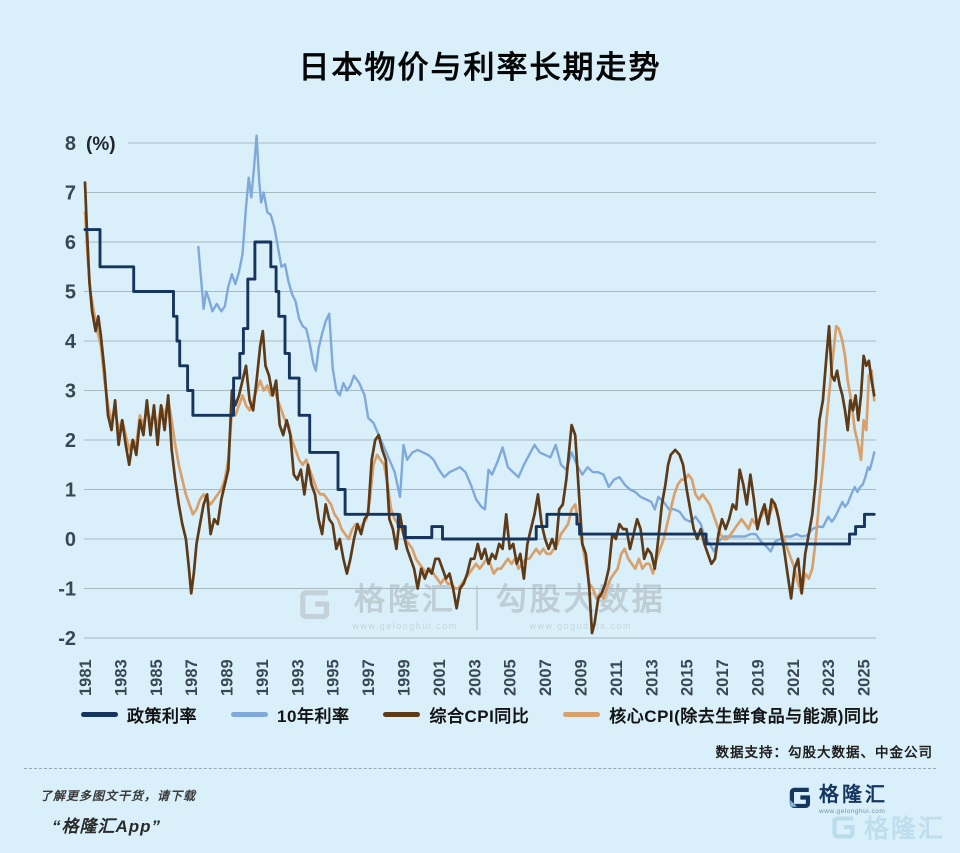  What do you see at coordinates (70, 194) in the screenshot?
I see `y-tick-label: 7` at bounding box center [70, 194].